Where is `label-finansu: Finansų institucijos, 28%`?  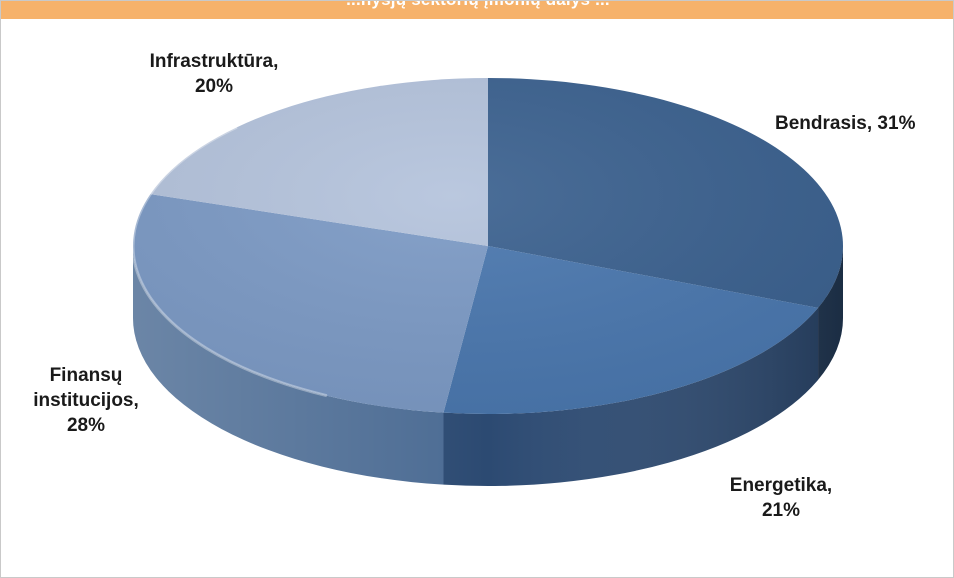
label-finansu: Finansų institucijos, 28% is located at coordinates (86, 400).